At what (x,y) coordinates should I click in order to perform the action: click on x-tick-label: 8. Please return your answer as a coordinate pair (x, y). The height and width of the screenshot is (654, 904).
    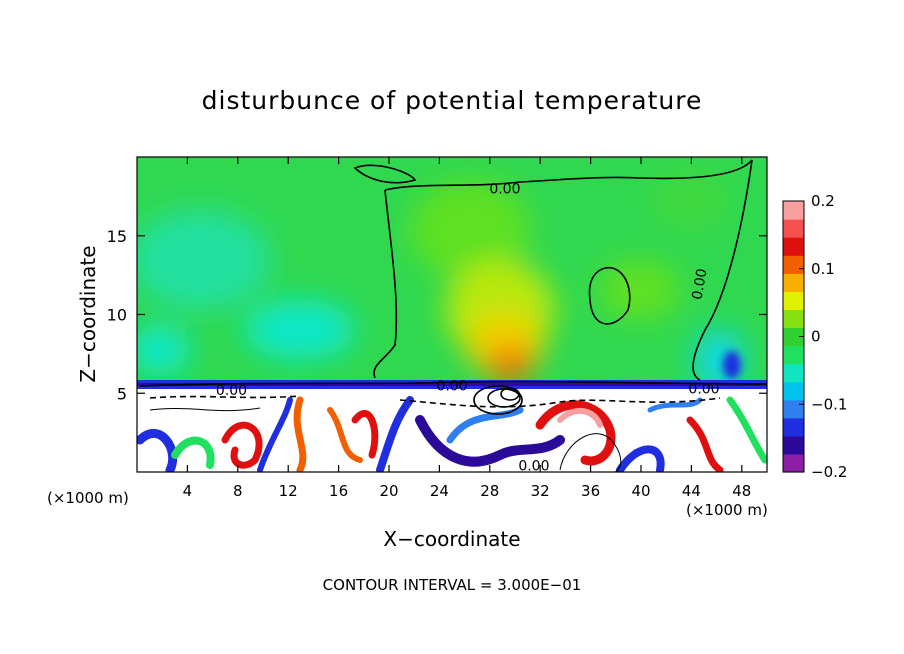
    Looking at the image, I should click on (238, 491).